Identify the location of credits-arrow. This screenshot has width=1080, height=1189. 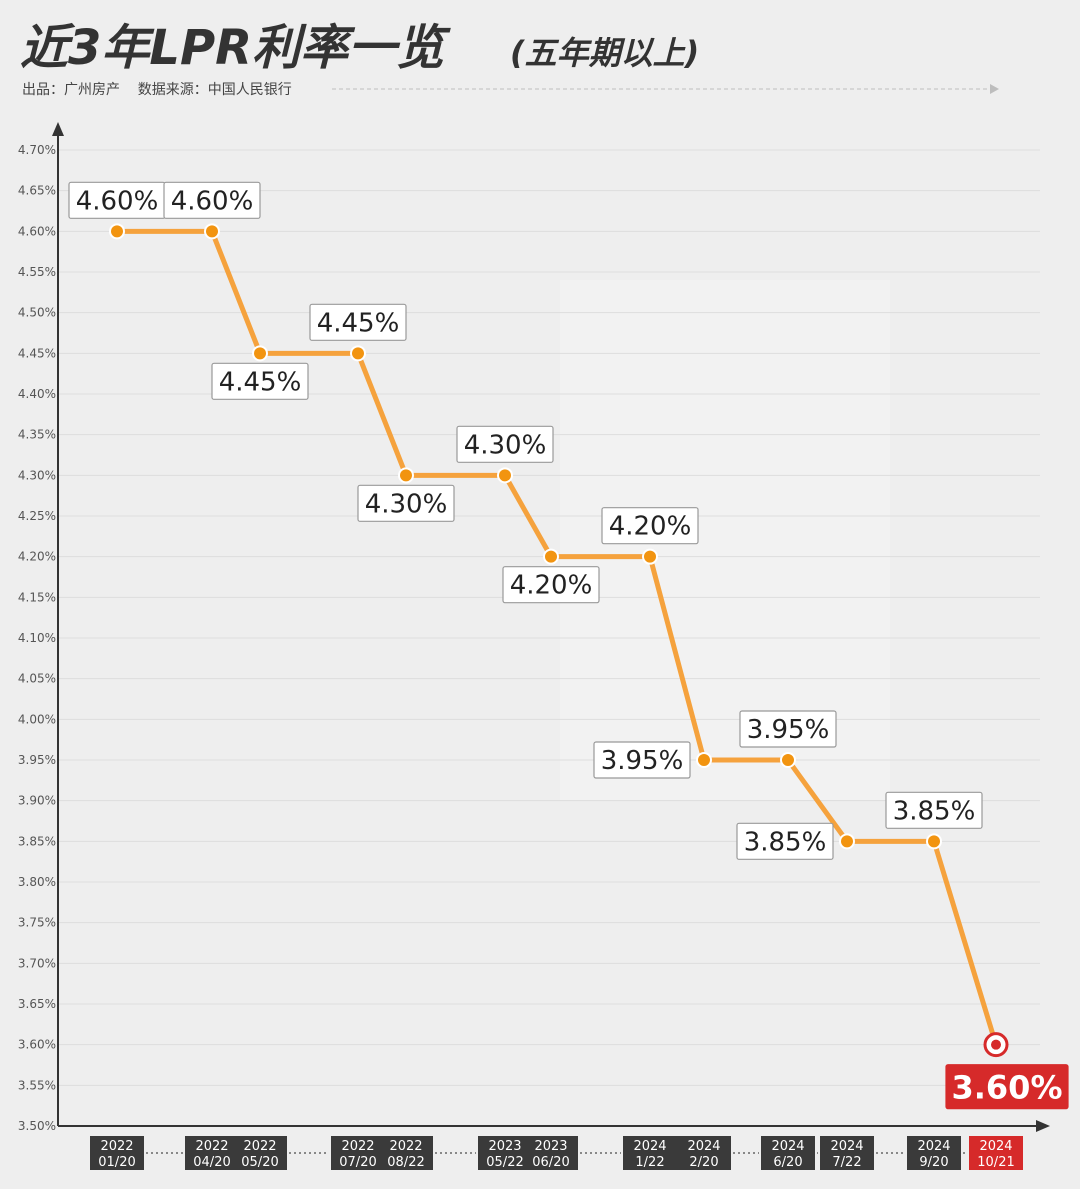
(994, 89).